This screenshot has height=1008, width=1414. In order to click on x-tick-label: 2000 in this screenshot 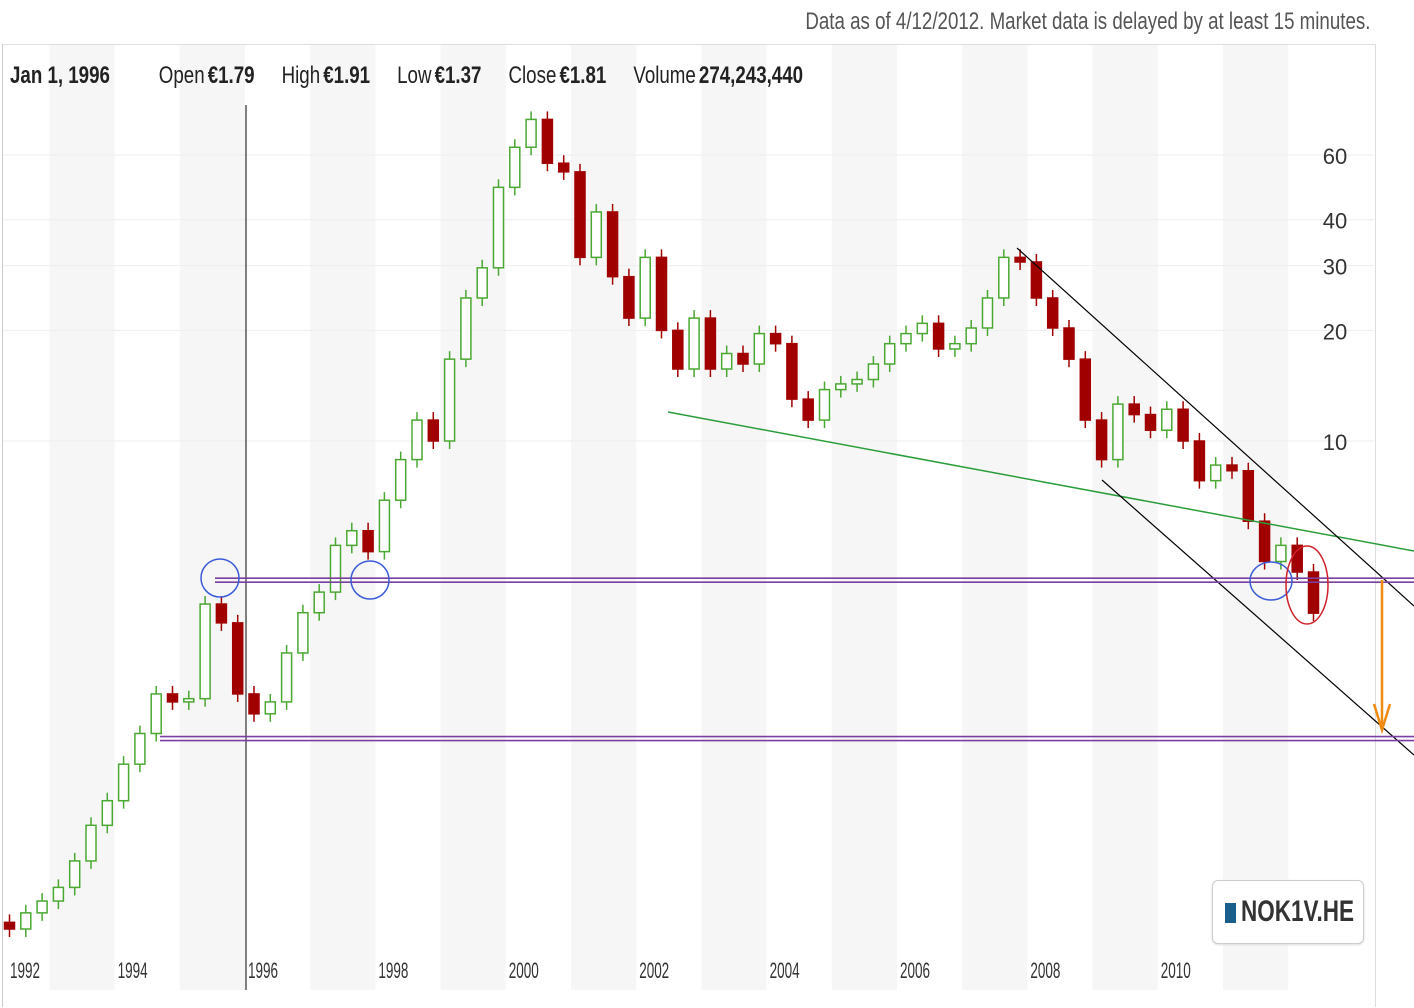, I will do `click(524, 970)`.